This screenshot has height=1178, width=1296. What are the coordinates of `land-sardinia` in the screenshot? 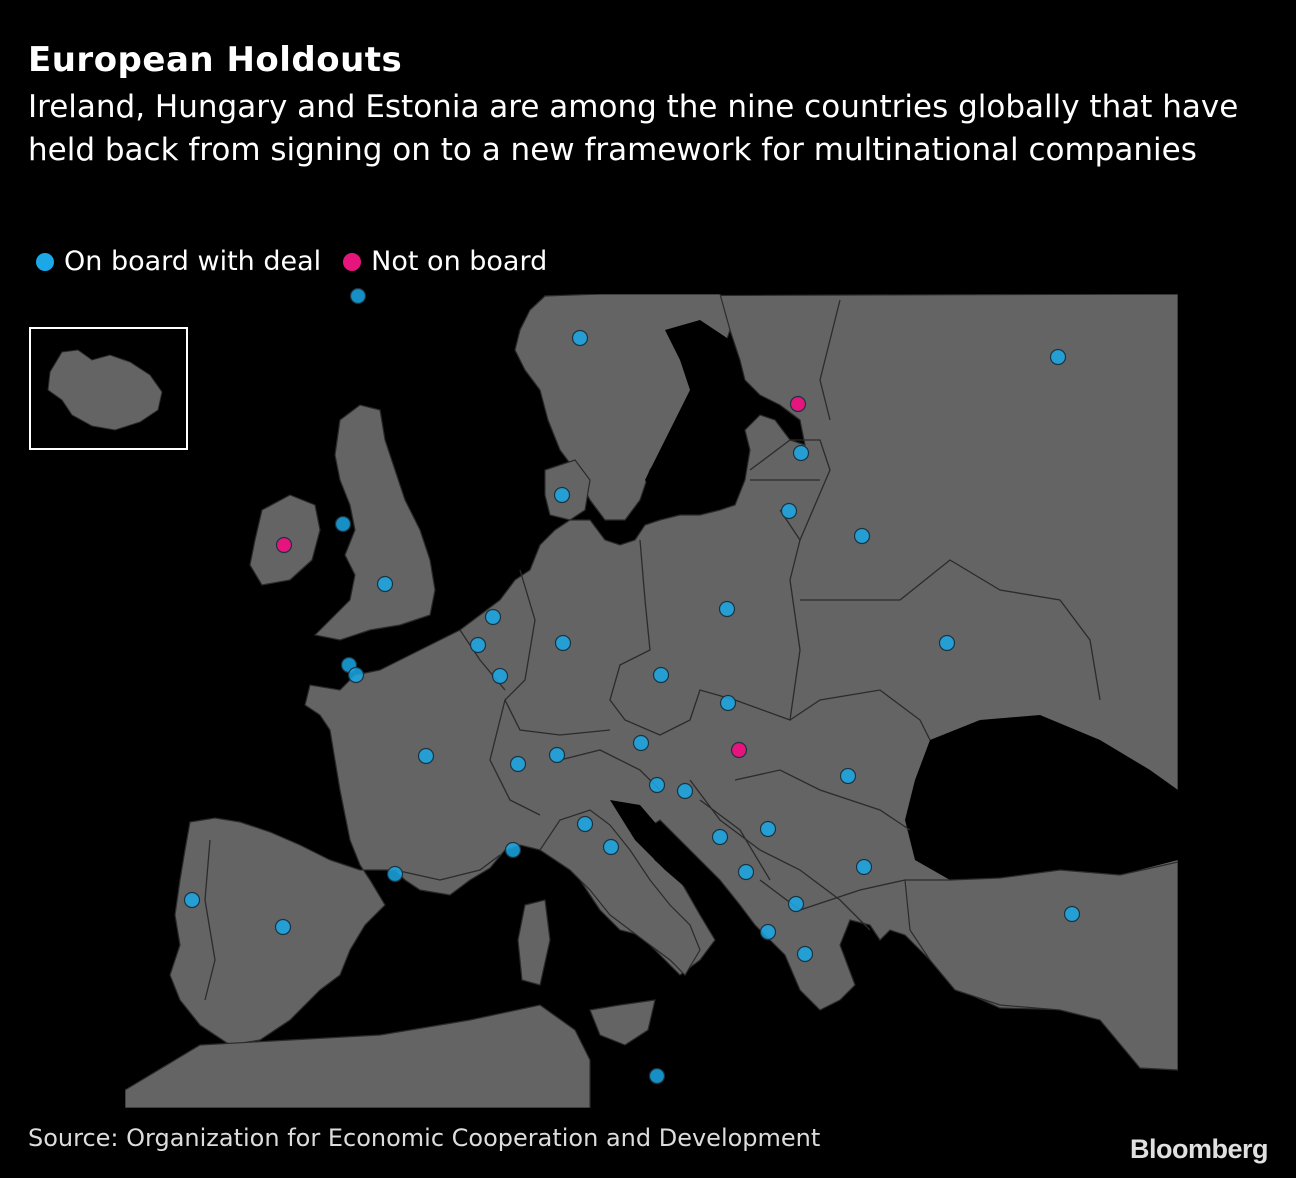 It's located at (534, 942).